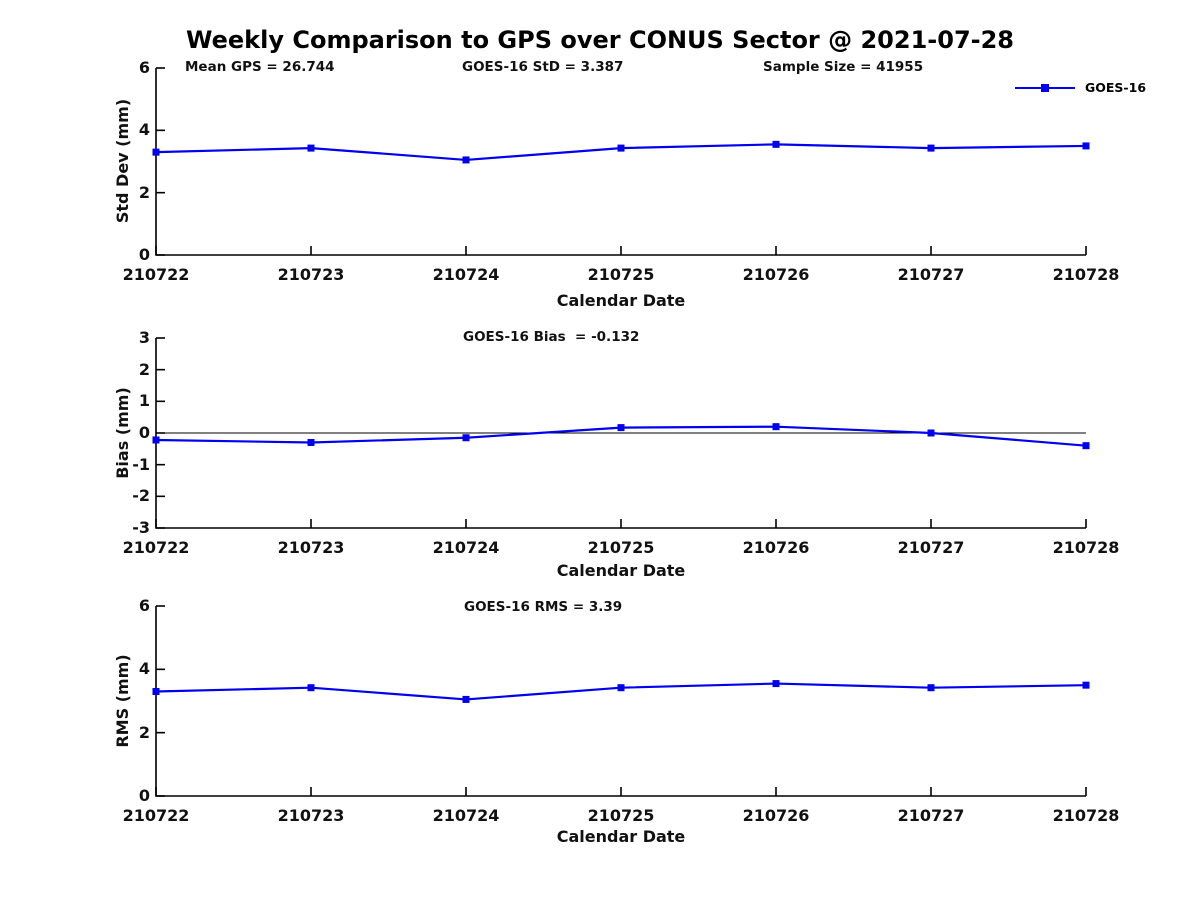 Image resolution: width=1200 pixels, height=900 pixels. What do you see at coordinates (122, 701) in the screenshot?
I see `y-axis-label-rms: RMS (mm)` at bounding box center [122, 701].